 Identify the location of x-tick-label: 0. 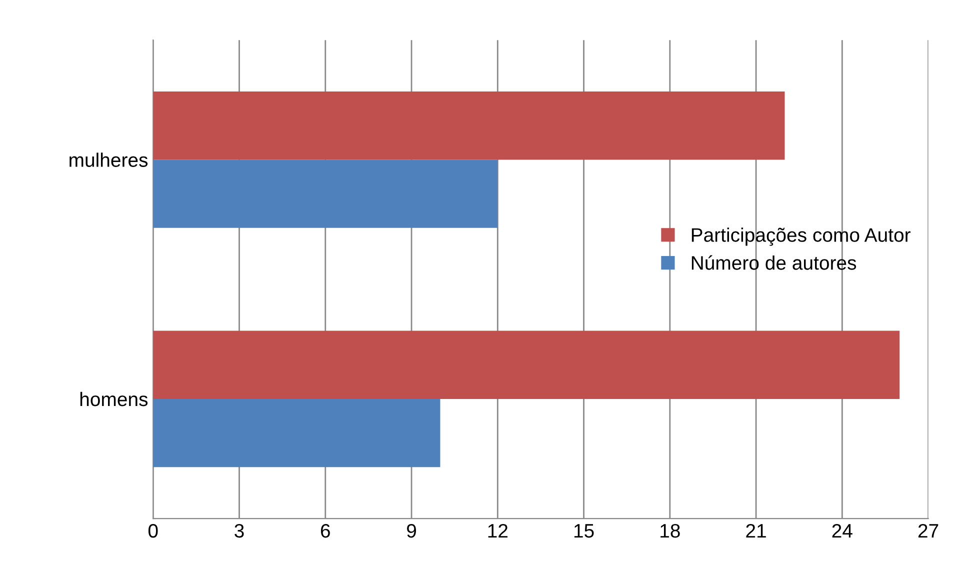
(153, 531).